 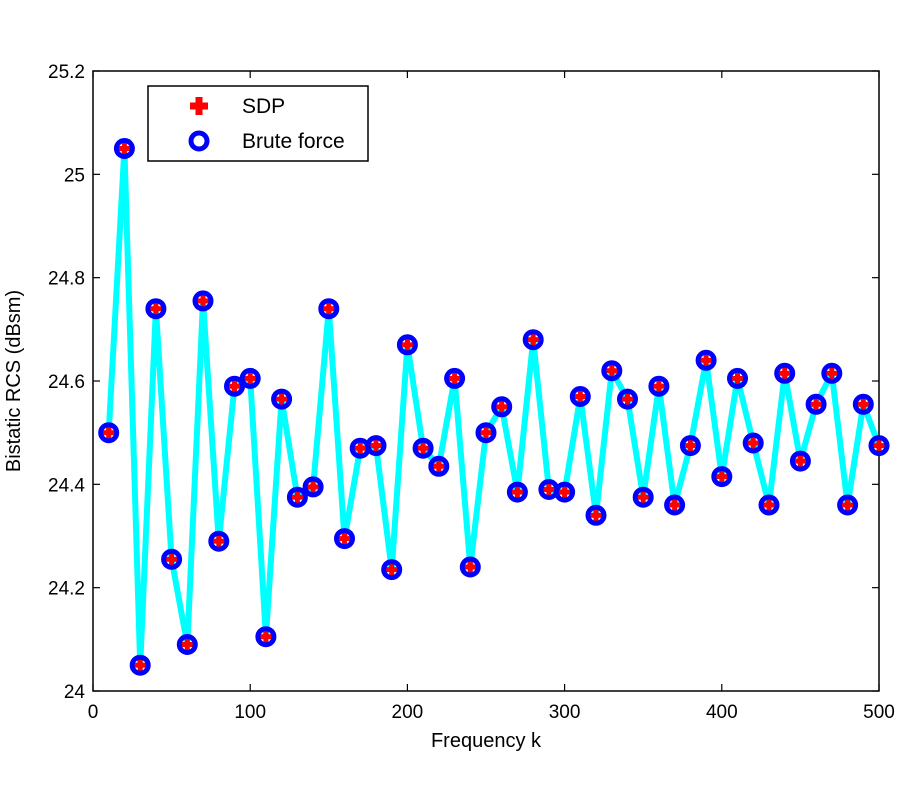 What do you see at coordinates (565, 712) in the screenshot?
I see `x-tick-label: 300` at bounding box center [565, 712].